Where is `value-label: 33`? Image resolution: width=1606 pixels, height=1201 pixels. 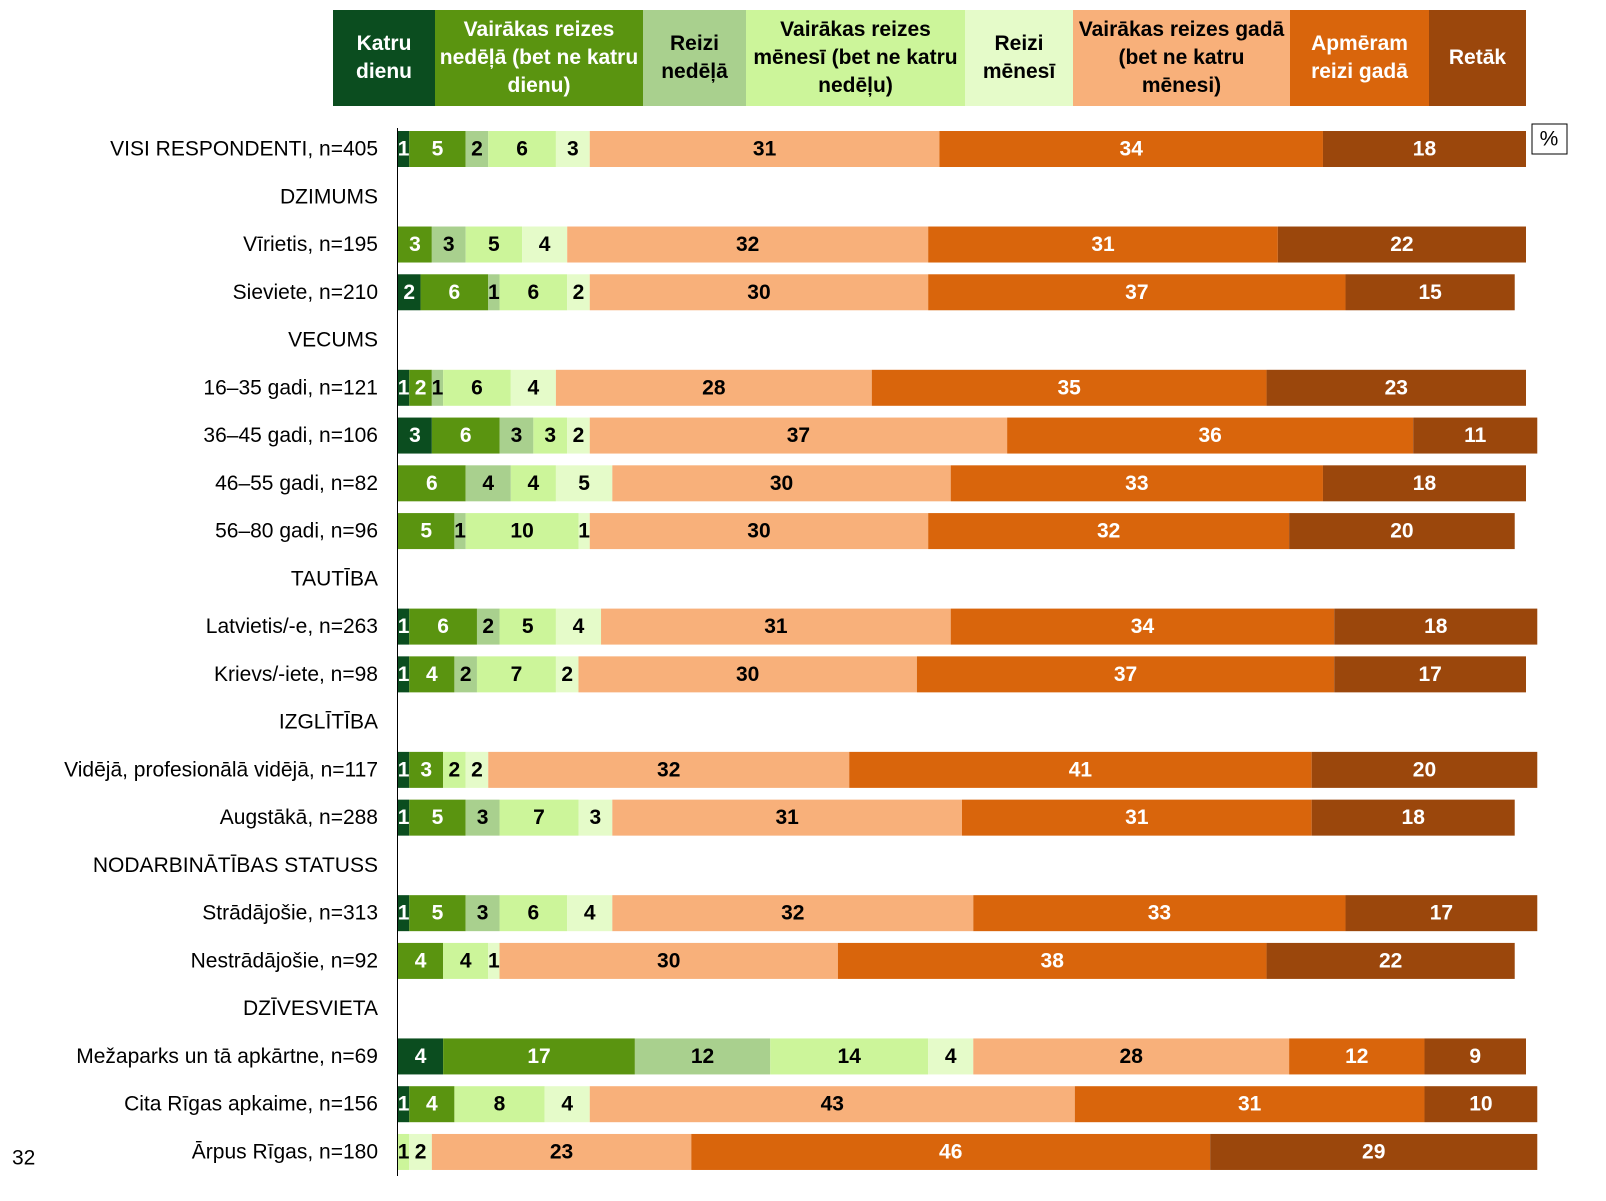 value-label: 33 is located at coordinates (1159, 913).